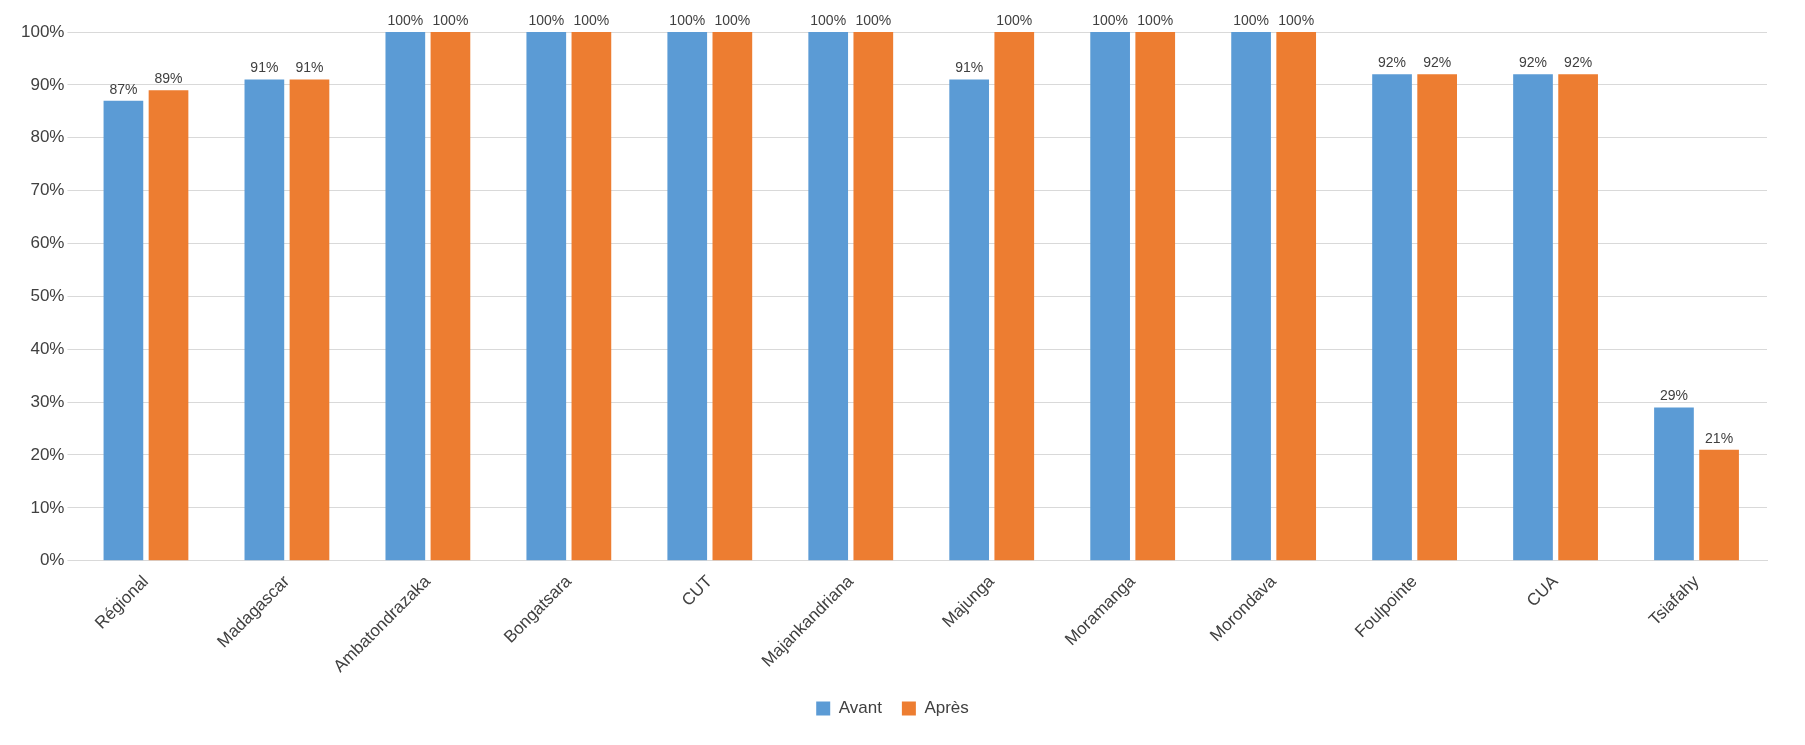 Image resolution: width=1805 pixels, height=745 pixels. Describe the element at coordinates (1673, 395) in the screenshot. I see `data-label: 29%` at that location.